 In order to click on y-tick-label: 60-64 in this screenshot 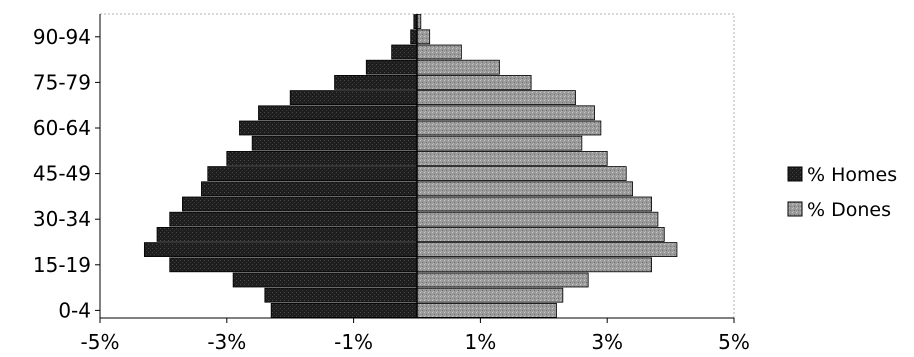, I will do `click(62, 128)`.